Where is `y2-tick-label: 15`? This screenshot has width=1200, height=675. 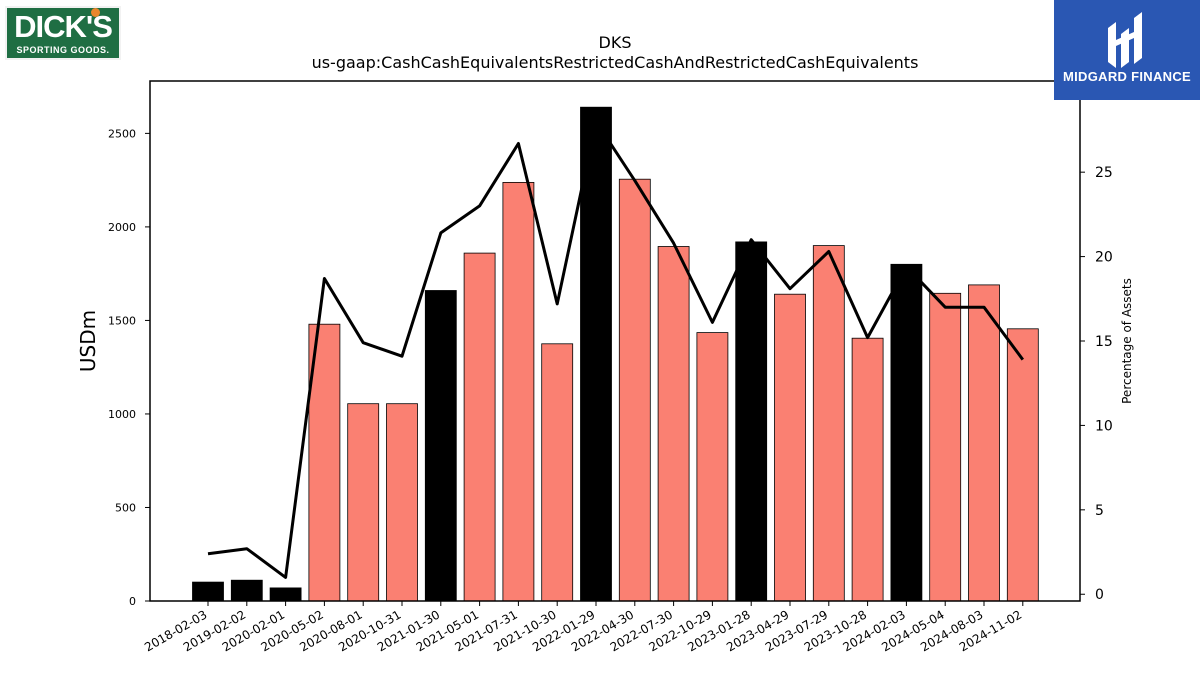
y2-tick-label: 15 is located at coordinates (1104, 342).